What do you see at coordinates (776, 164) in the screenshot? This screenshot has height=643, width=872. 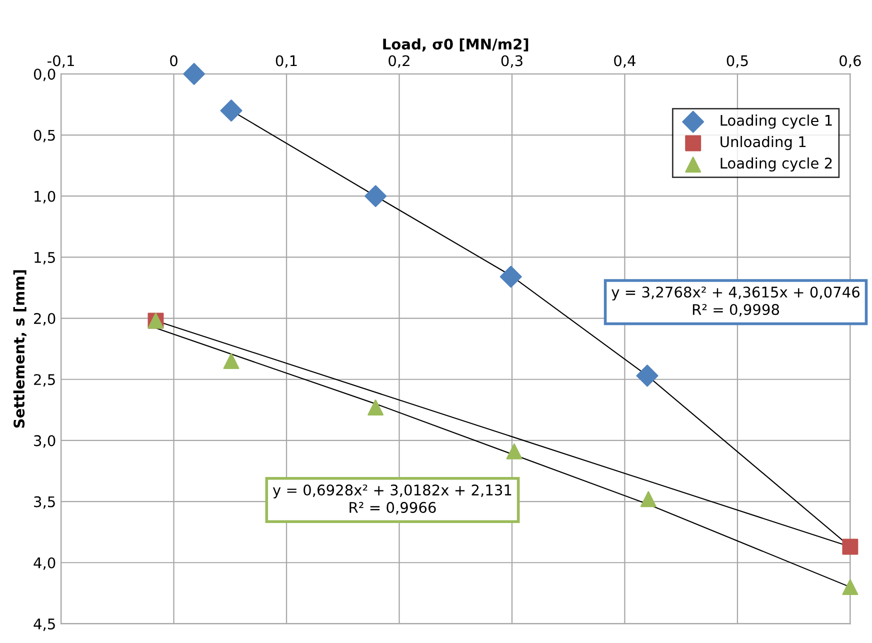 I see `legend-label: Loading cycle 2` at bounding box center [776, 164].